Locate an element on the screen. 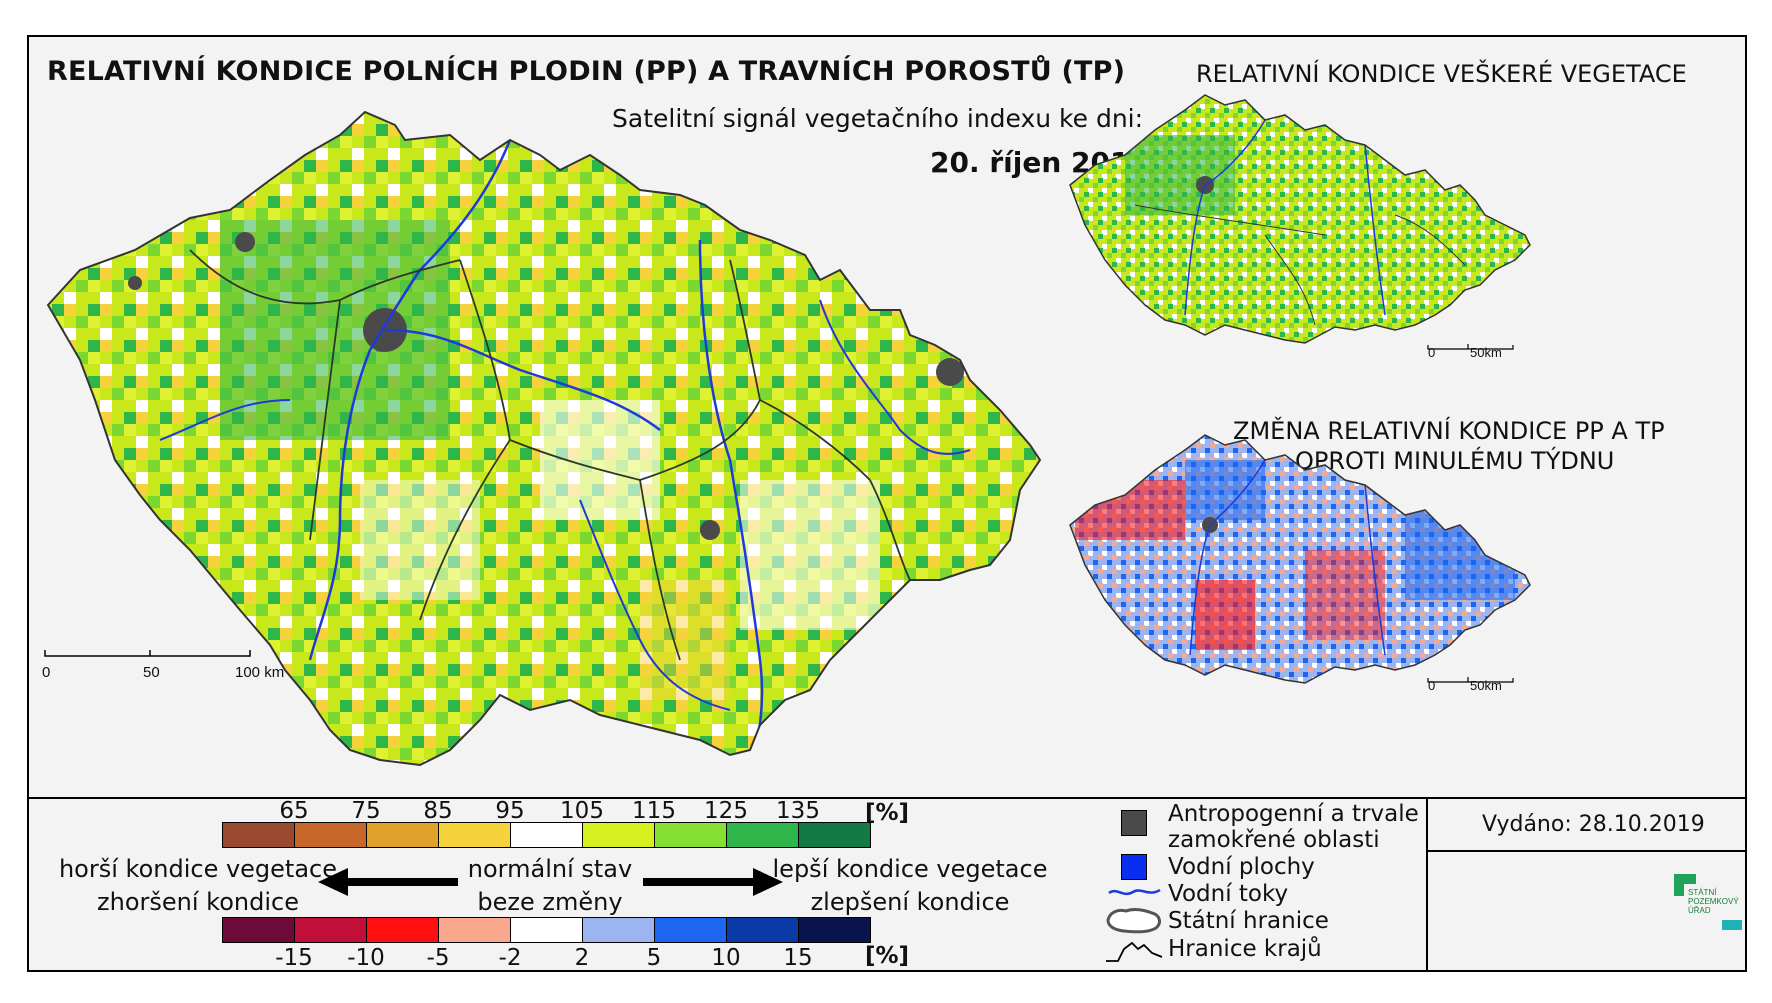  rivers-label: Vodní toky is located at coordinates (1228, 894).